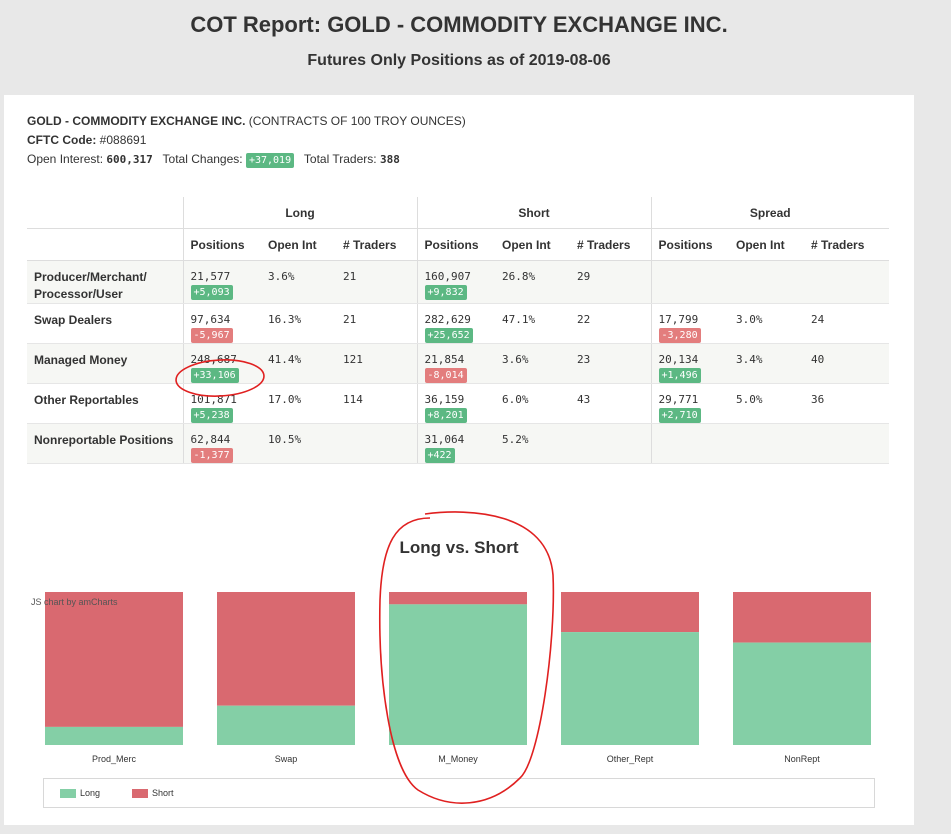 The image size is (951, 834). I want to click on legend-item-long: Long, so click(80, 793).